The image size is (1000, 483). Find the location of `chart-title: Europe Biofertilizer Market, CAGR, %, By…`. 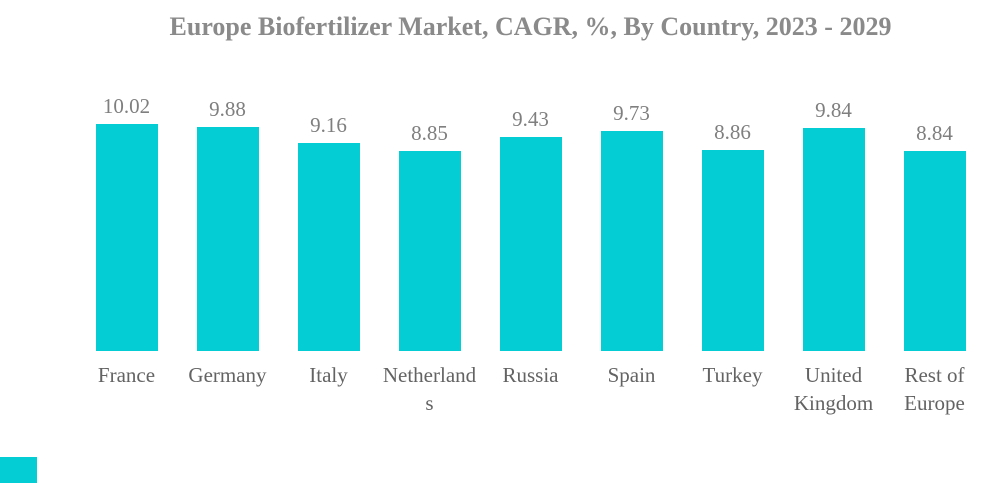

chart-title: Europe Biofertilizer Market, CAGR, %, By… is located at coordinates (530, 26).